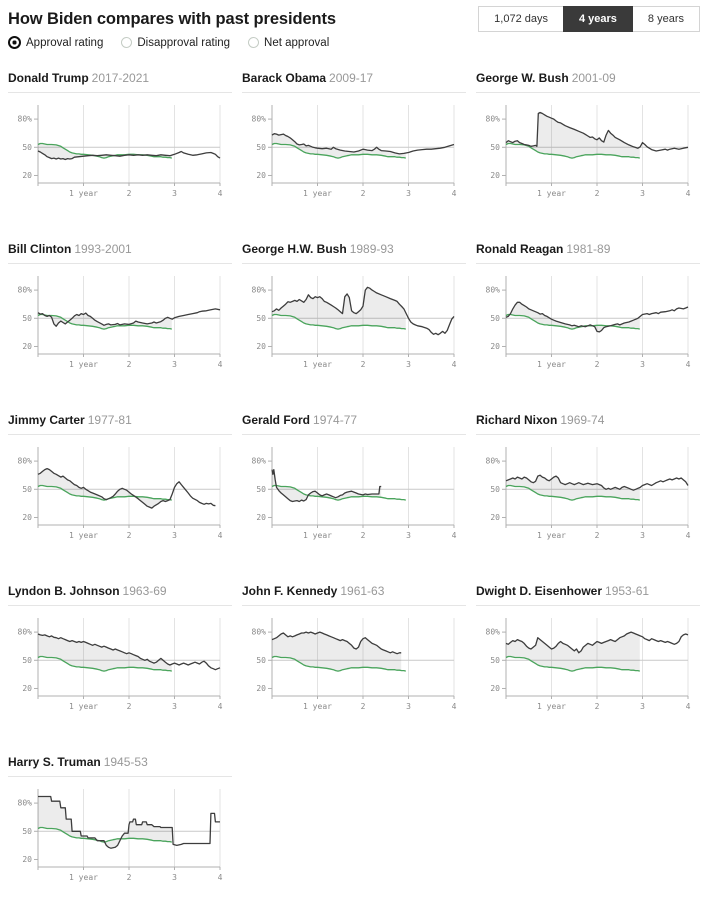  Describe the element at coordinates (290, 591) in the screenshot. I see `president-name: John F. Kennedy` at that location.